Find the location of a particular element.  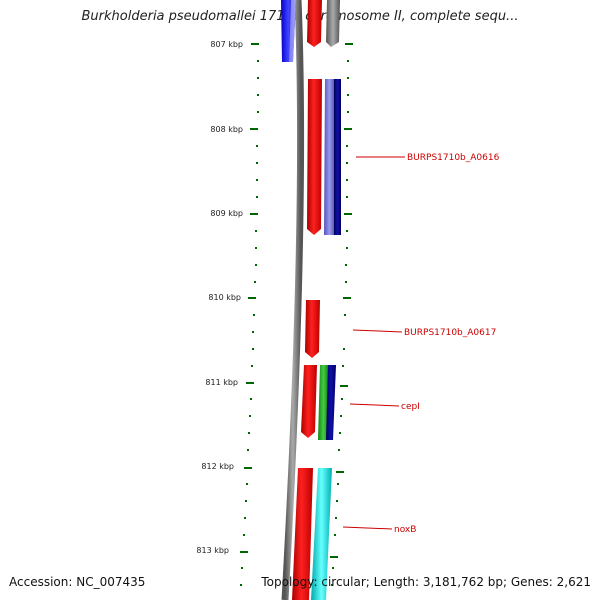

gene-feature-A0616 is located at coordinates (314, 157).